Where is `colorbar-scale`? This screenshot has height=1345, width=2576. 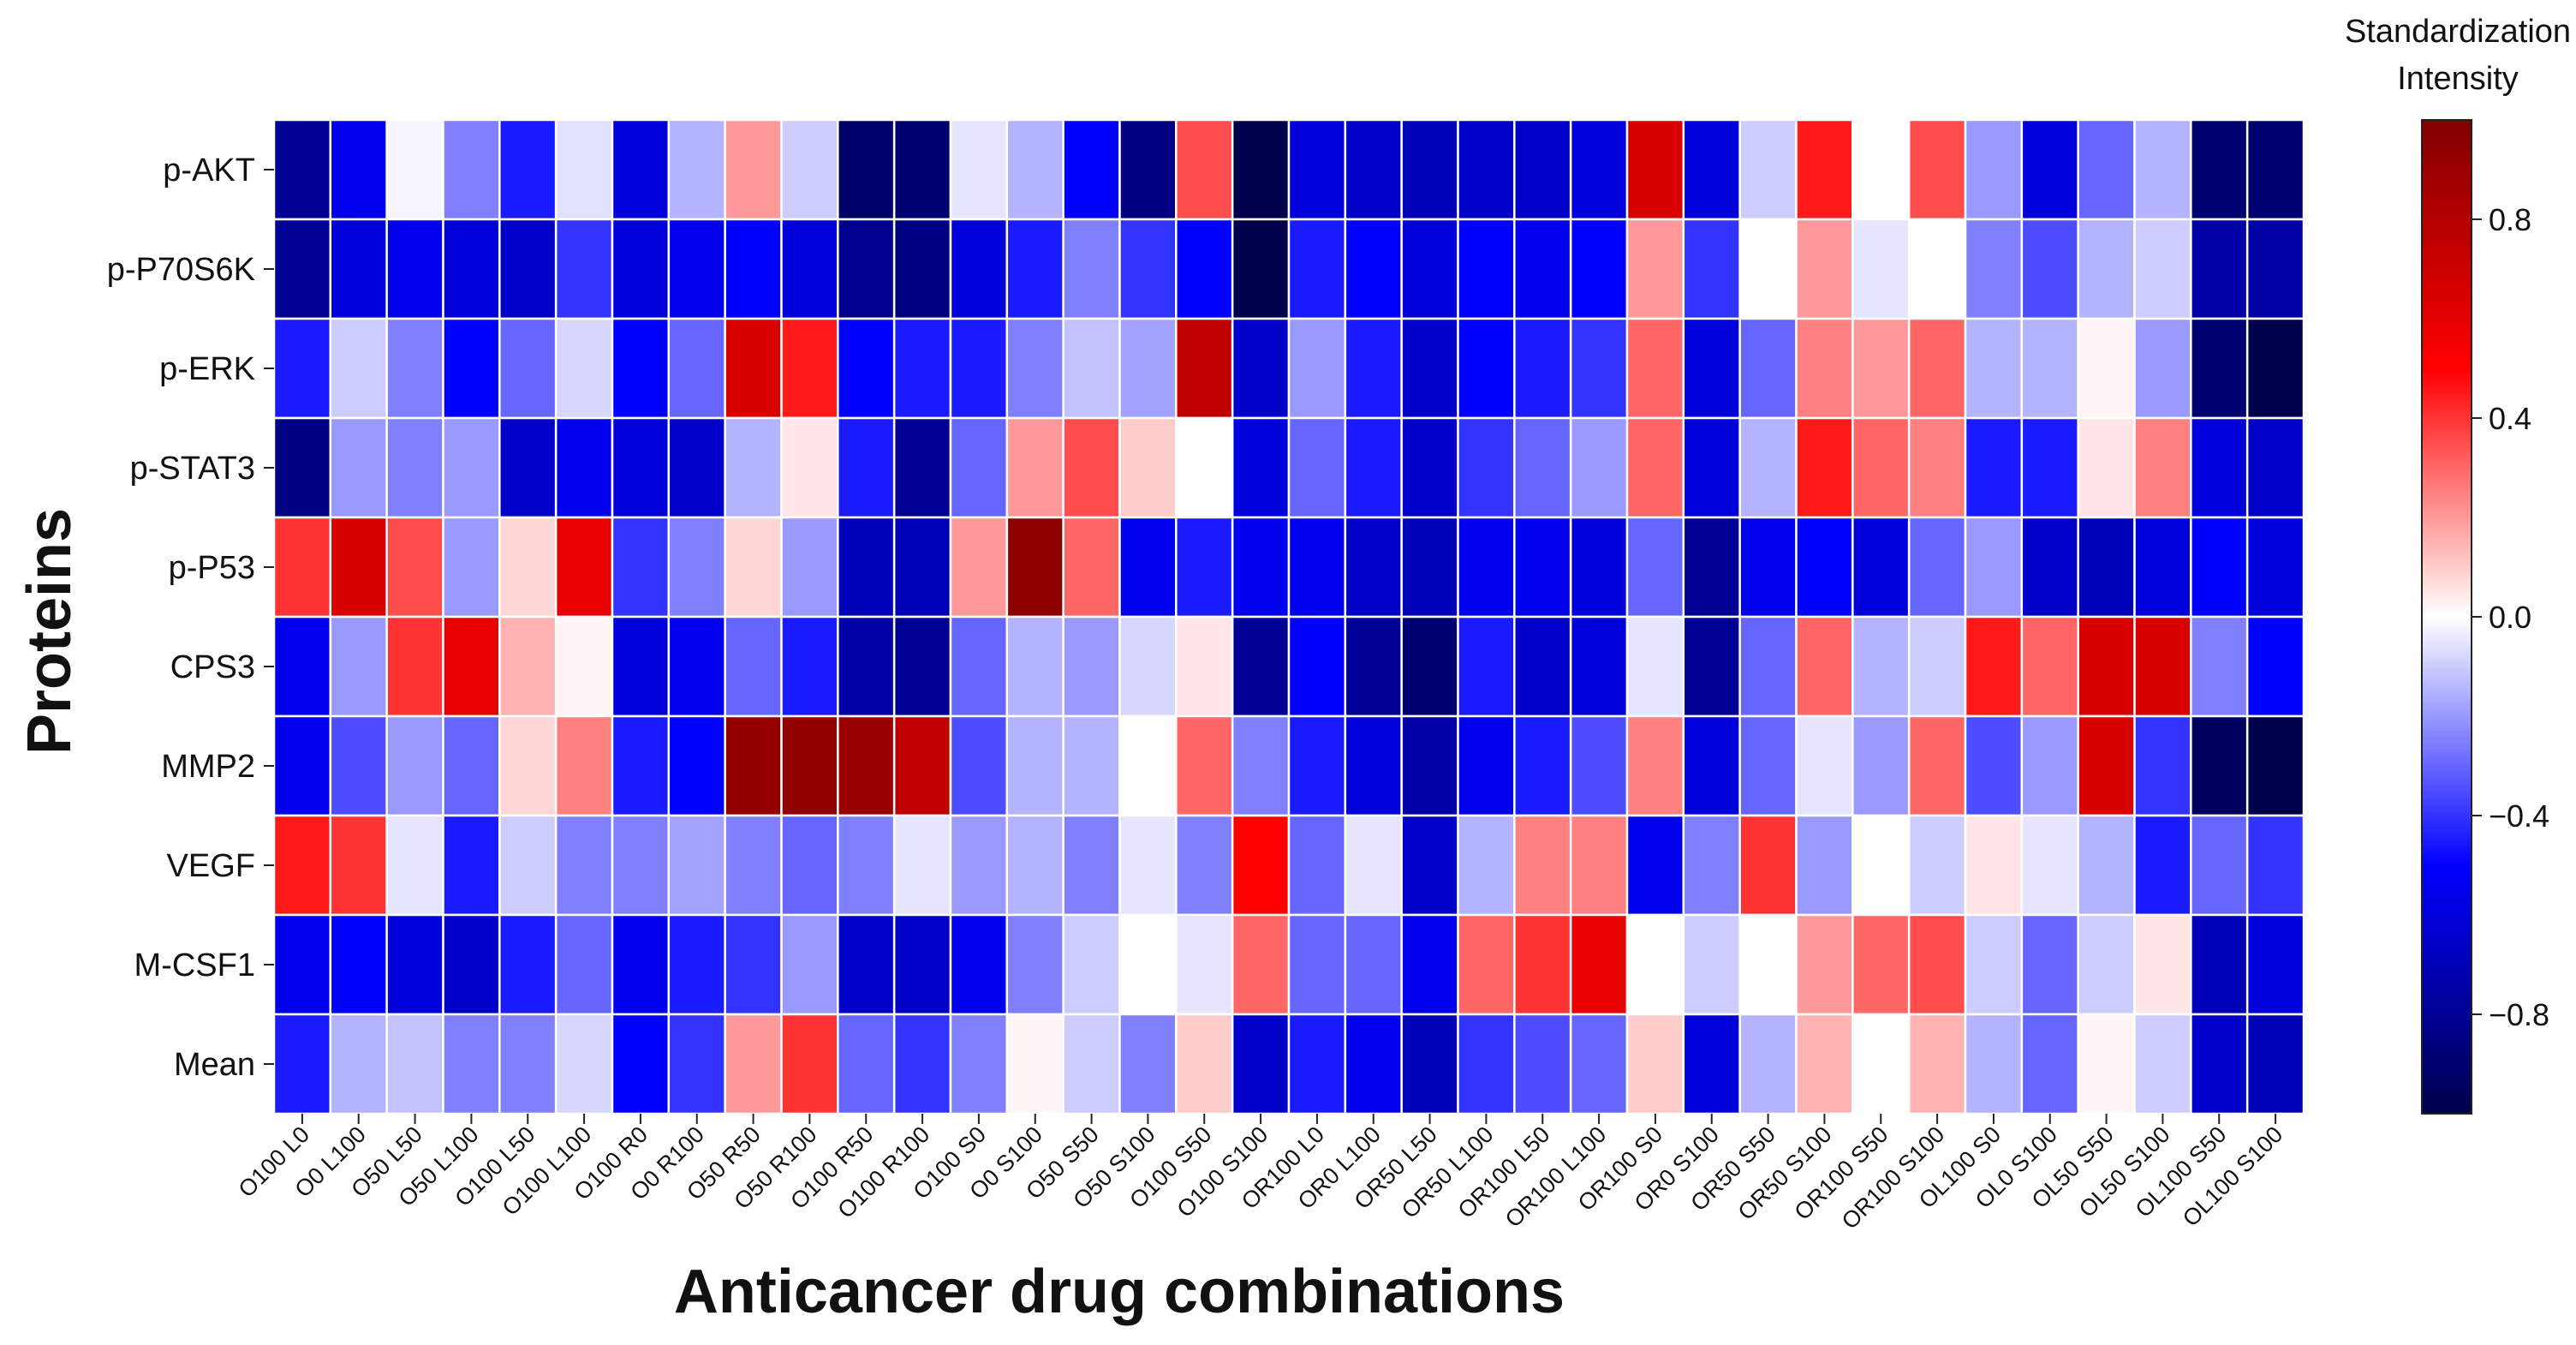 colorbar-scale is located at coordinates (2446, 617).